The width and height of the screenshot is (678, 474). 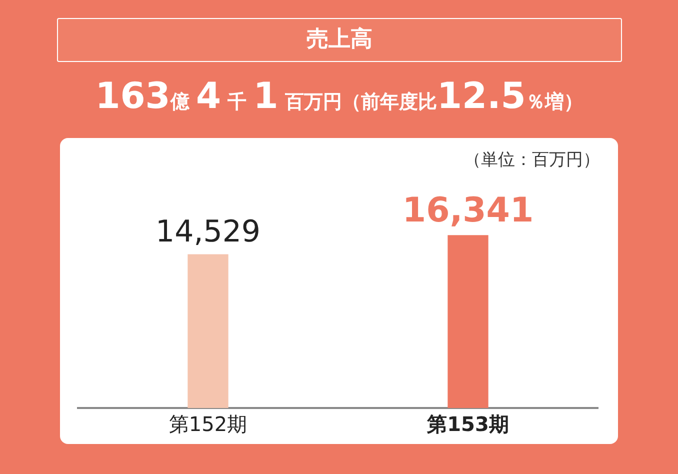 I want to click on data-label: 16,341, so click(x=468, y=210).